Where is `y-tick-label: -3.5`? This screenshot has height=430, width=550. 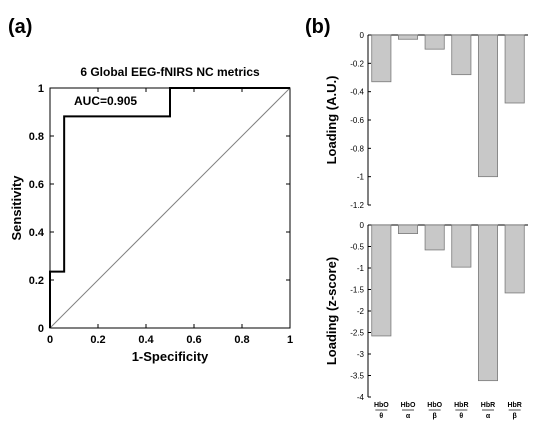 y-tick-label: -3.5 is located at coordinates (357, 376).